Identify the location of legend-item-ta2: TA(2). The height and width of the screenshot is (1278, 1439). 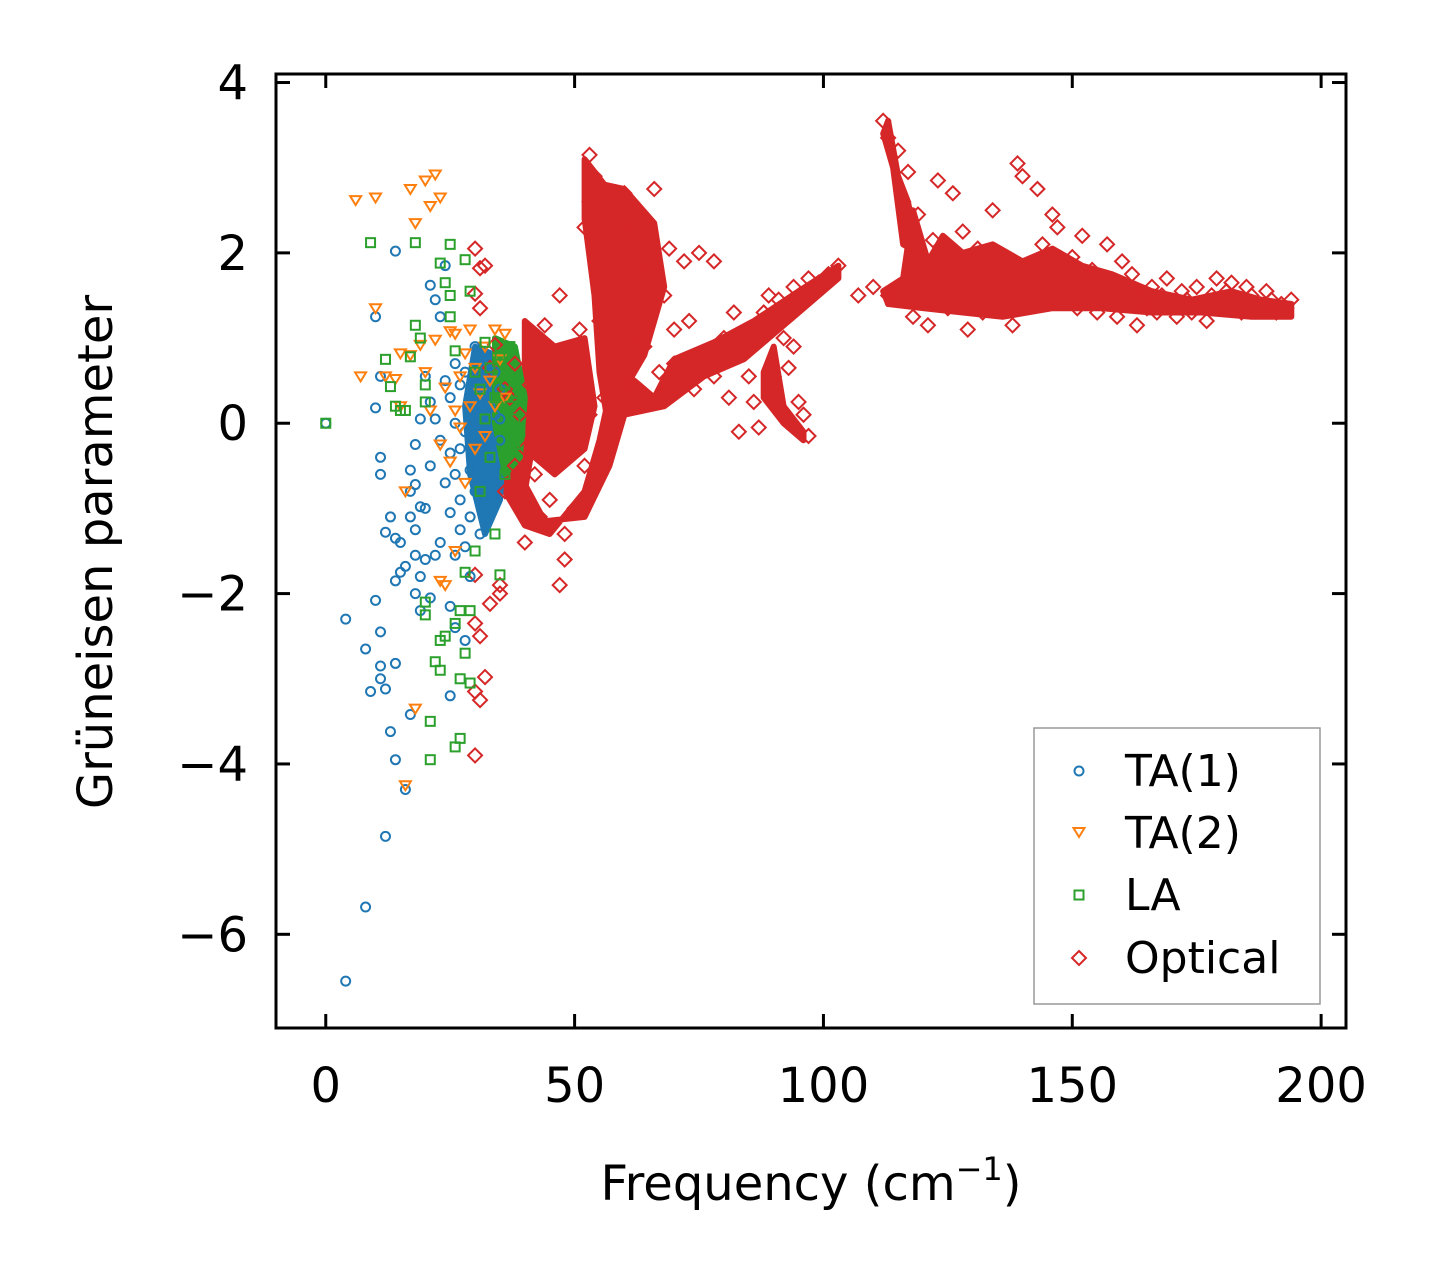
(1156, 833).